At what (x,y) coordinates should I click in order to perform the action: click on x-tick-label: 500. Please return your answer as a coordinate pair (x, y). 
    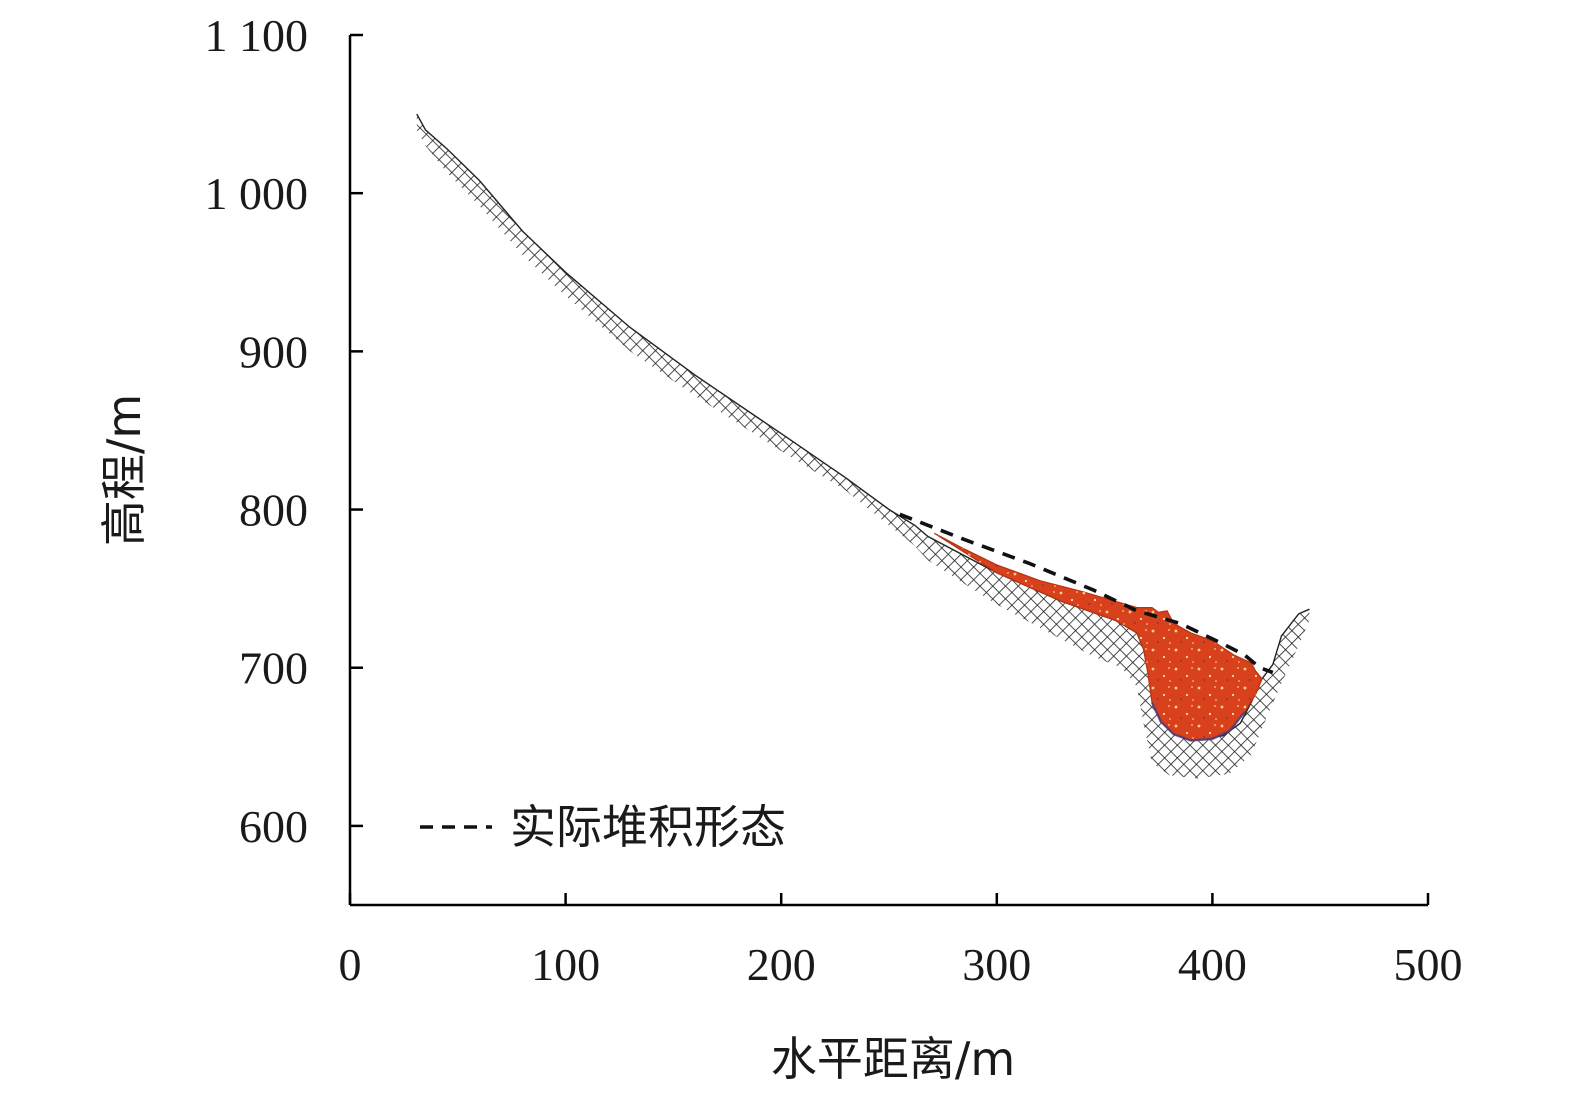
    Looking at the image, I should click on (1428, 964).